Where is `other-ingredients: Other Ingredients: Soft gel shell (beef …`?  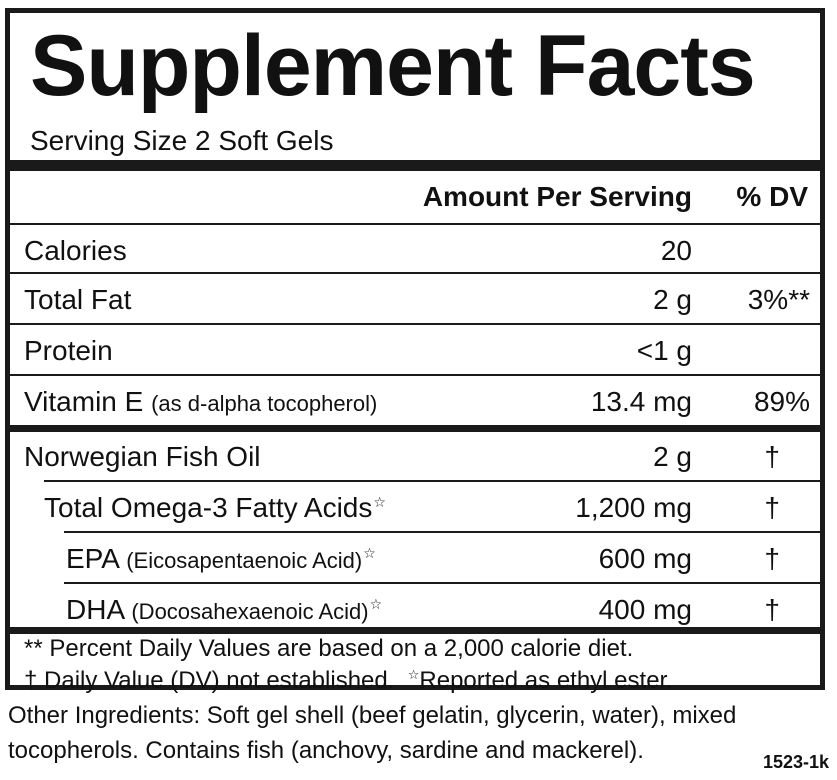 other-ingredients: Other Ingredients: Soft gel shell (beef … is located at coordinates (372, 733).